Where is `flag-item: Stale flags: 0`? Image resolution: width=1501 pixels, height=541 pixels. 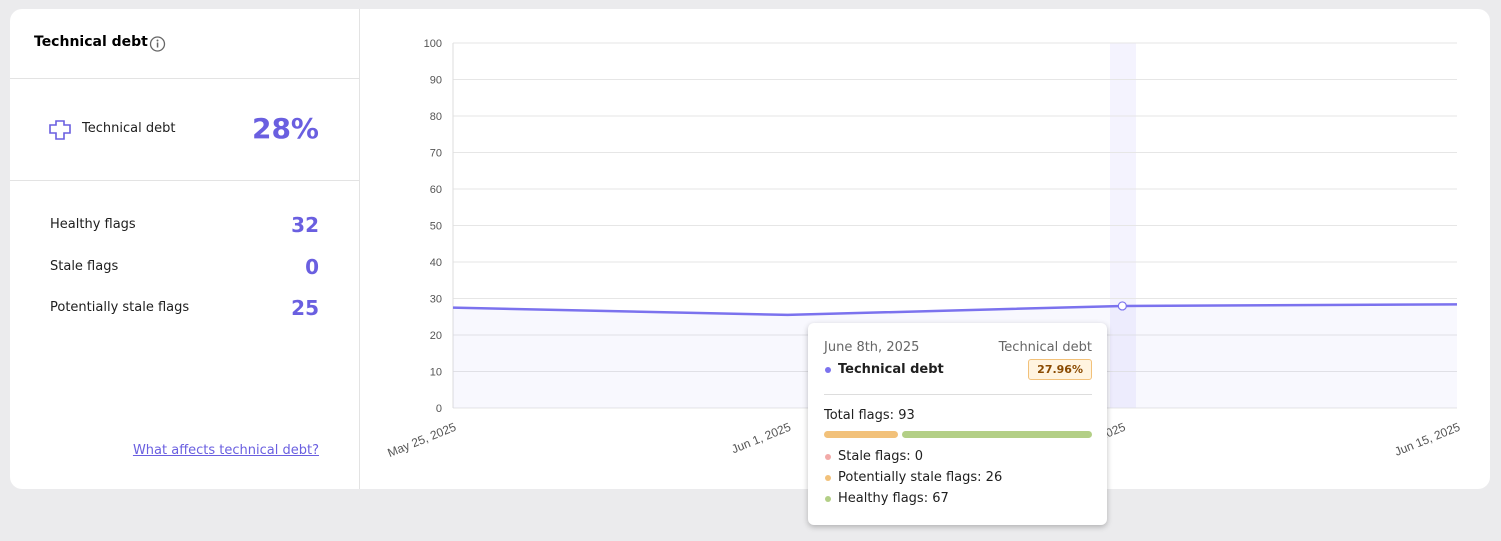
flag-item: Stale flags: 0 is located at coordinates (913, 459).